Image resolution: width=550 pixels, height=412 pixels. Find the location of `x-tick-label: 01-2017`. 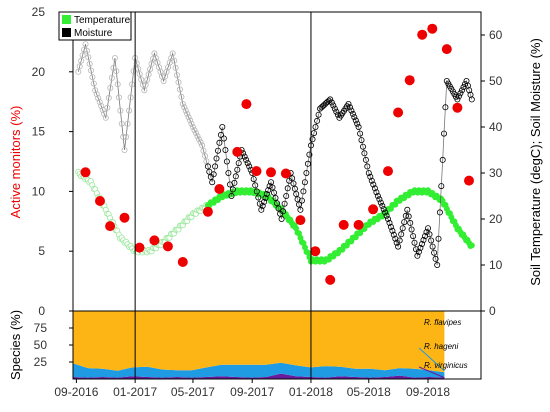

x-tick-label: 01-2017 is located at coordinates (135, 392).